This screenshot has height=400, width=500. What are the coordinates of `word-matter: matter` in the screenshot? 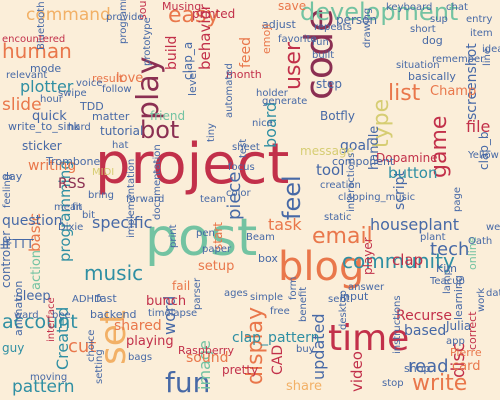 It's located at (111, 116).